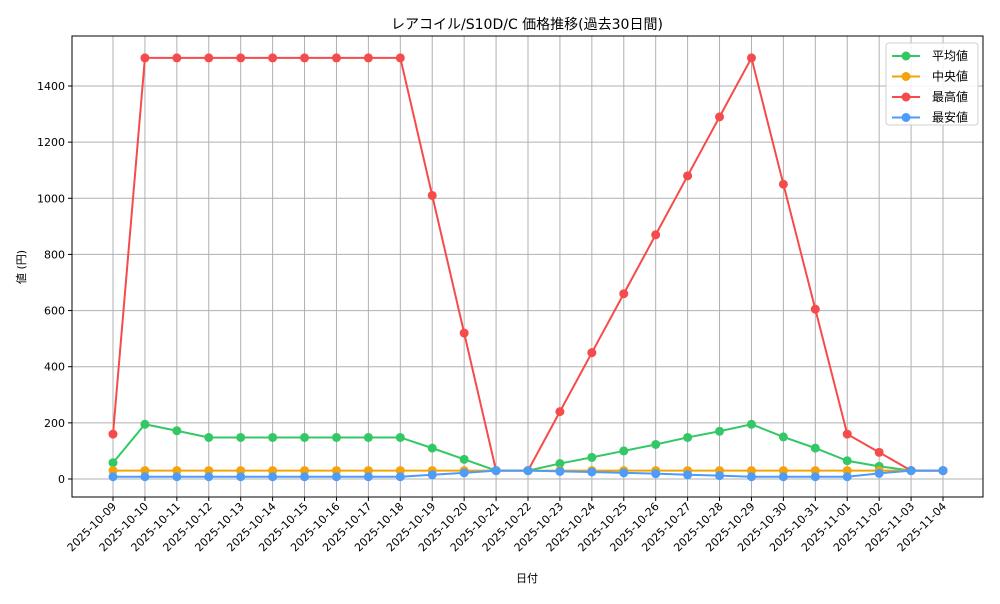 Image resolution: width=1000 pixels, height=604 pixels. What do you see at coordinates (950, 117) in the screenshot?
I see `legend-label: 最安値` at bounding box center [950, 117].